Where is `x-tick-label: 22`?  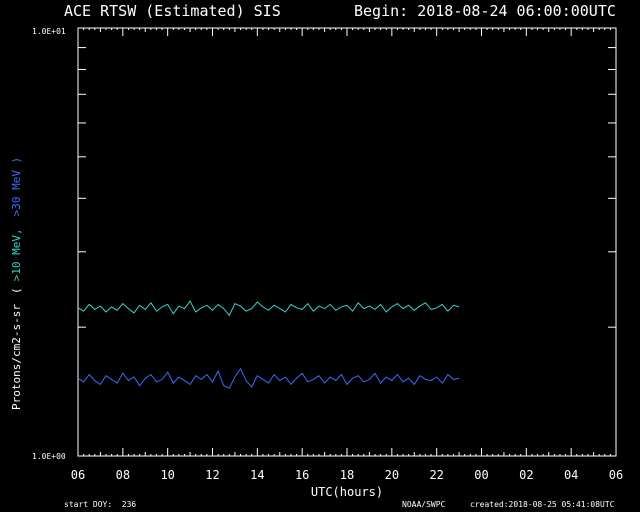 x-tick-label: 22 is located at coordinates (436, 475).